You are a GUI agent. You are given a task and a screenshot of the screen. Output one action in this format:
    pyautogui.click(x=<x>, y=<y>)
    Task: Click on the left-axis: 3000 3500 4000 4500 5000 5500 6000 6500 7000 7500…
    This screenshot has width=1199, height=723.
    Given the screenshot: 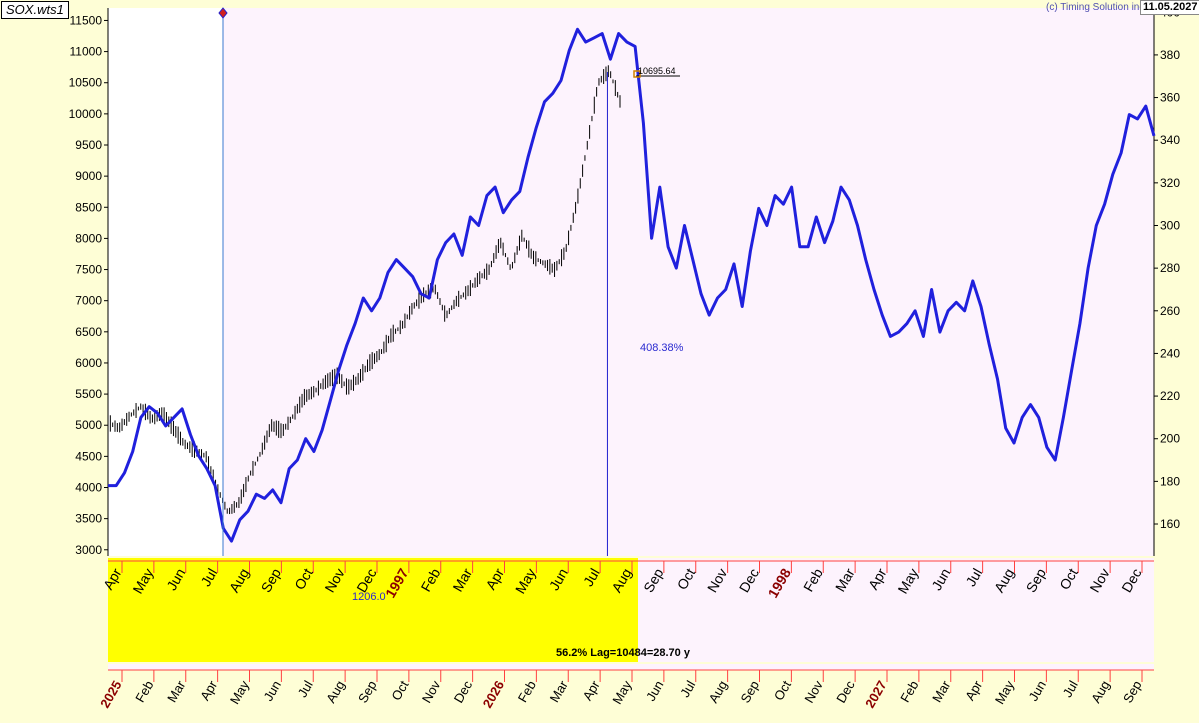 What is the action you would take?
    pyautogui.click(x=89, y=282)
    